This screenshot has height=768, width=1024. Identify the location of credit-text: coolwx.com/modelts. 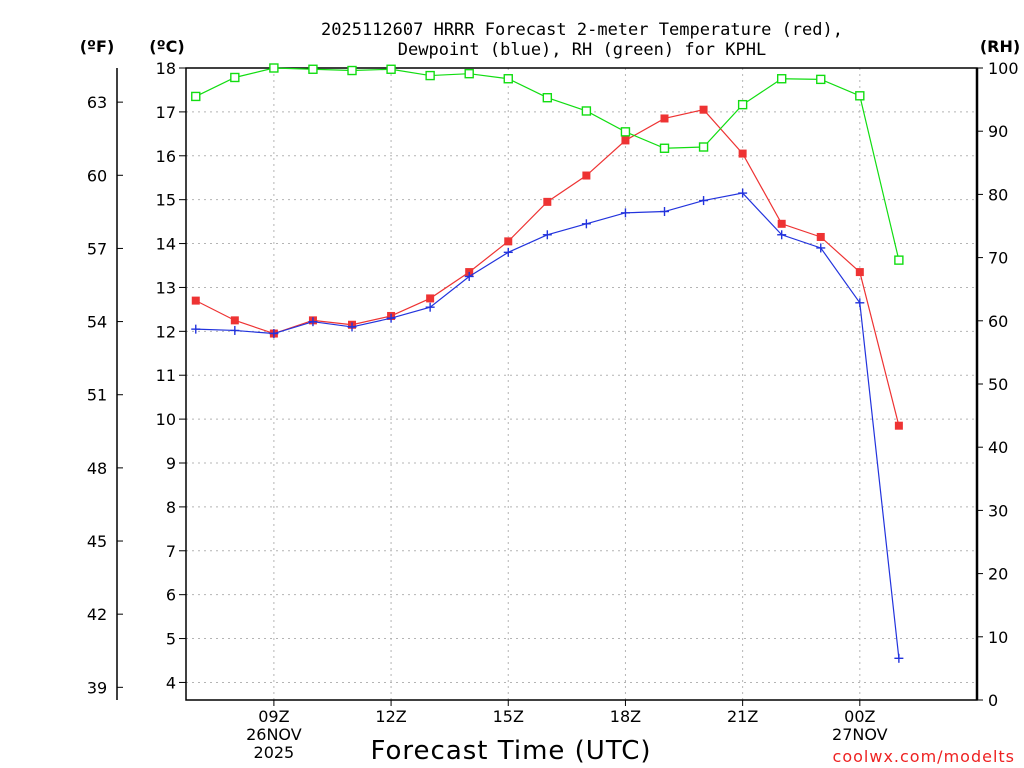
(924, 756).